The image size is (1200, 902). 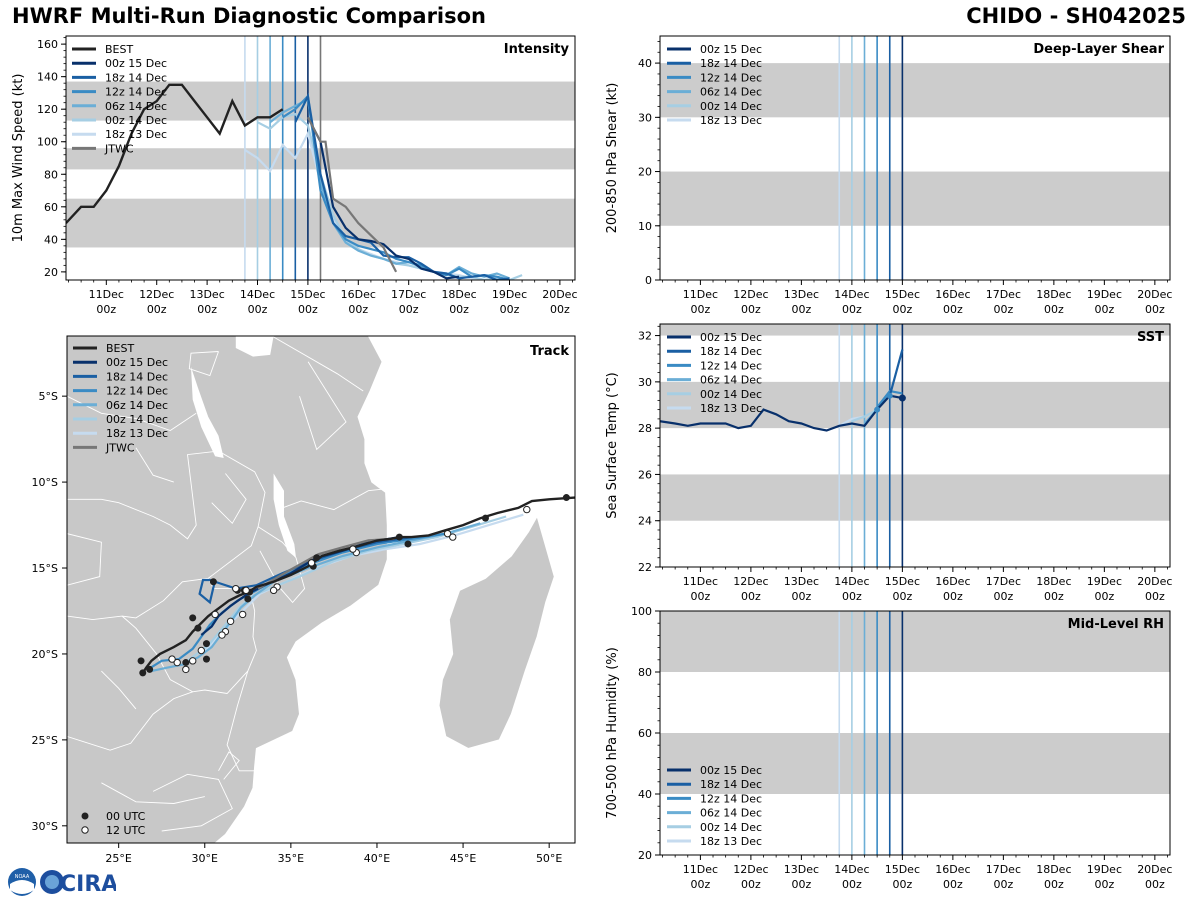 What do you see at coordinates (559, 294) in the screenshot?
I see `intensity-xtick-day: 20Dec` at bounding box center [559, 294].